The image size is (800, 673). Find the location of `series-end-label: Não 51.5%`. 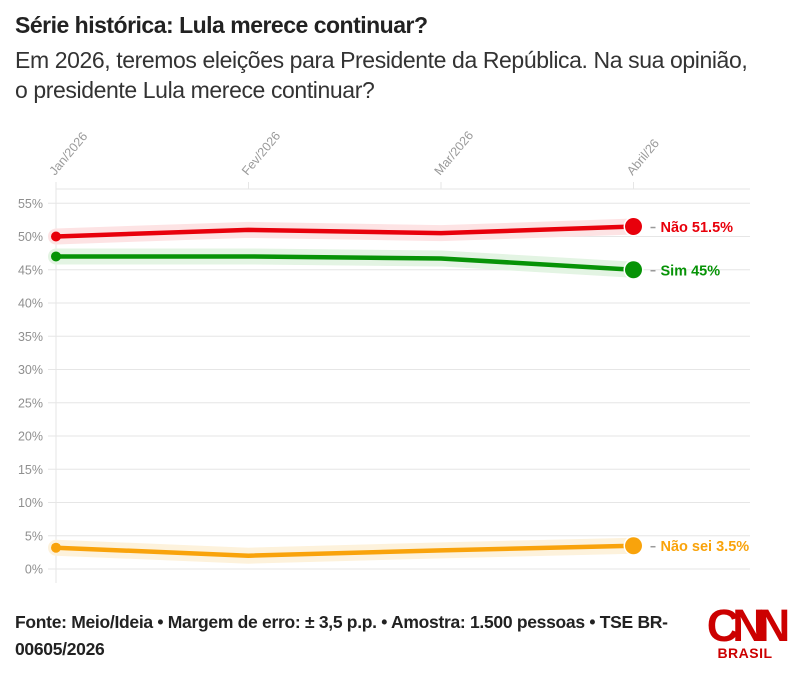

series-end-label: Não 51.5% is located at coordinates (697, 228).